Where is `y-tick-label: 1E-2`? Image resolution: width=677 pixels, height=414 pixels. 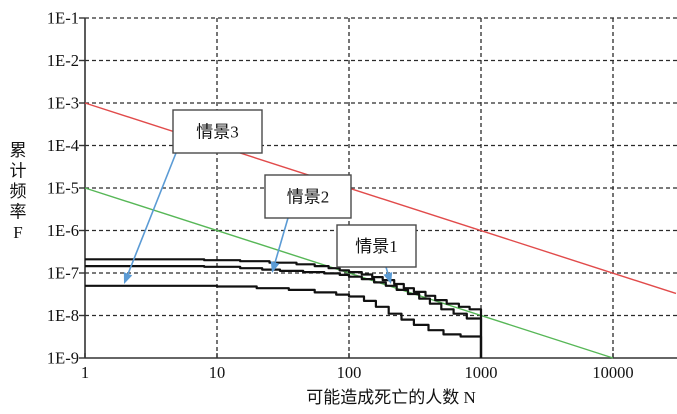
y-tick-label: 1E-2 is located at coordinates (63, 60).